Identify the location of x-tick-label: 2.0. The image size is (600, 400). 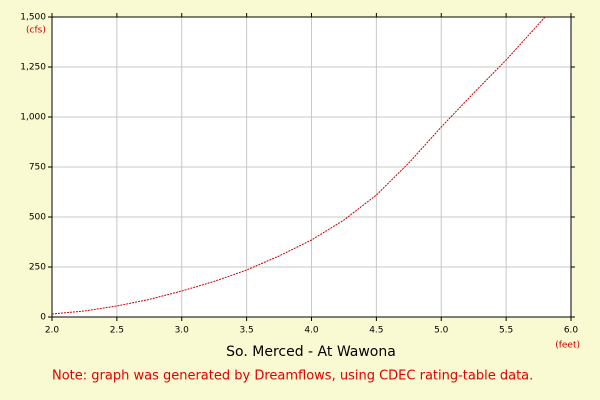
(52, 331).